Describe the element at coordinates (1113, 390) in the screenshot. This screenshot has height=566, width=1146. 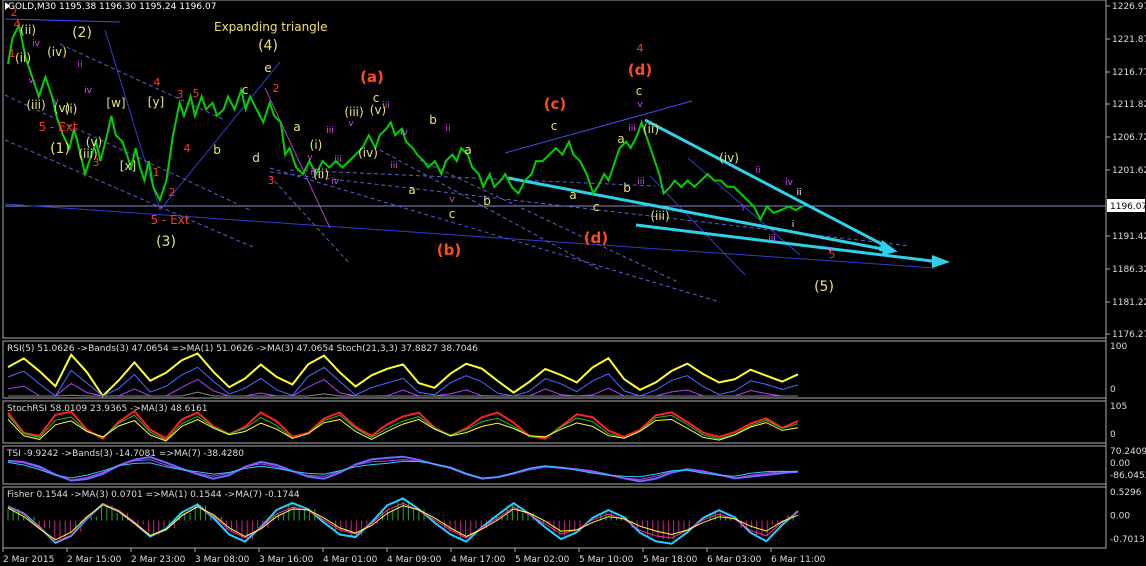
I see `panel-tick-label: 0` at that location.